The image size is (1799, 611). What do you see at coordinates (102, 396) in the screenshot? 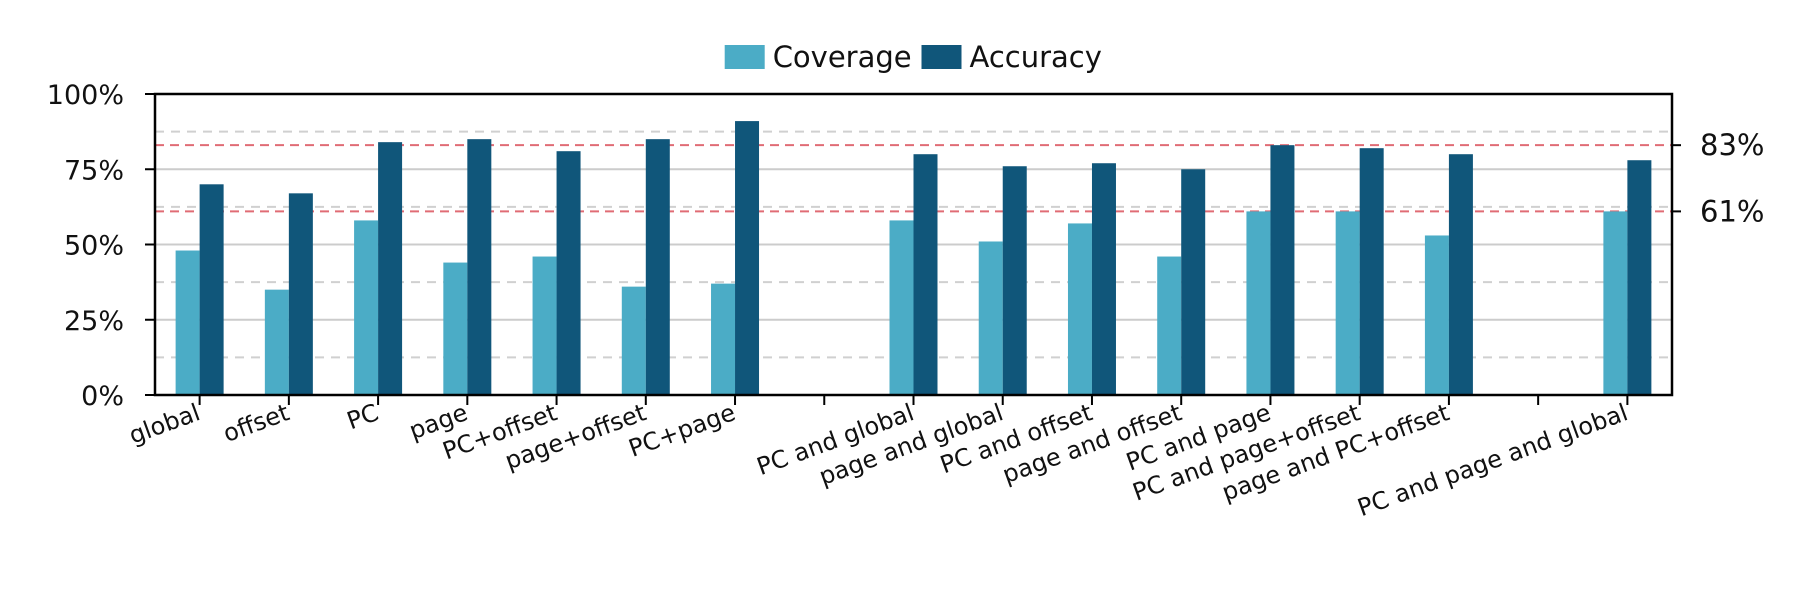
I see `y-tick-label: 0%` at bounding box center [102, 396].